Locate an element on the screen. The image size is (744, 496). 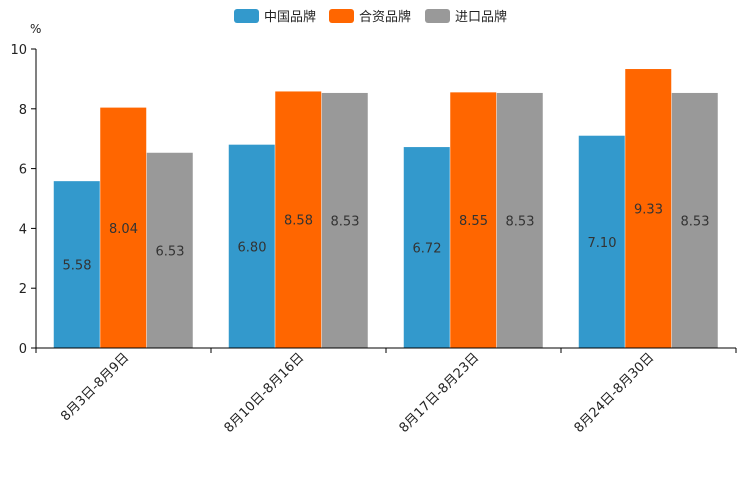
y-tick-label: 8 is located at coordinates (23, 110).